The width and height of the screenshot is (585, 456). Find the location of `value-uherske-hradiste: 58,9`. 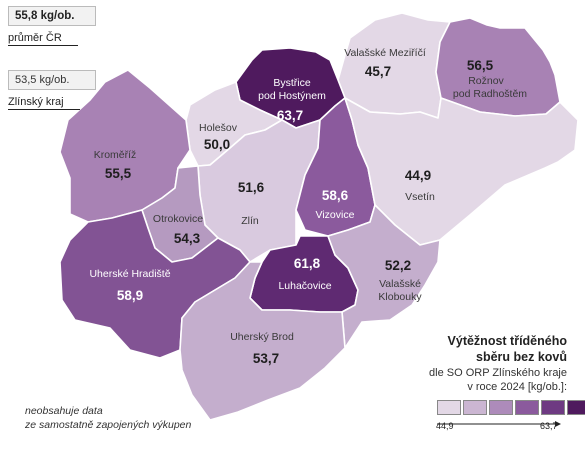

value-uherske-hradiste: 58,9 is located at coordinates (130, 295).